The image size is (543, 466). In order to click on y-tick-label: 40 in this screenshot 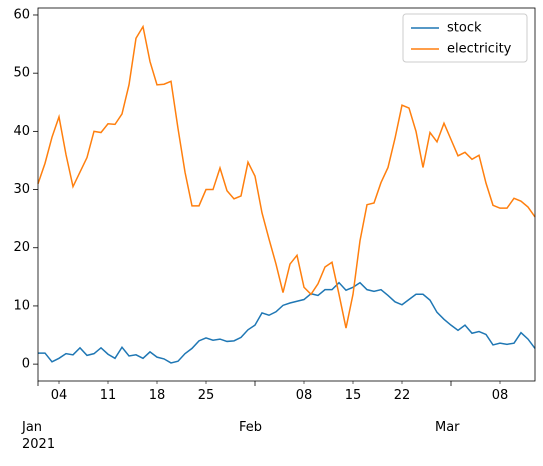, I will do `click(21, 131)`.